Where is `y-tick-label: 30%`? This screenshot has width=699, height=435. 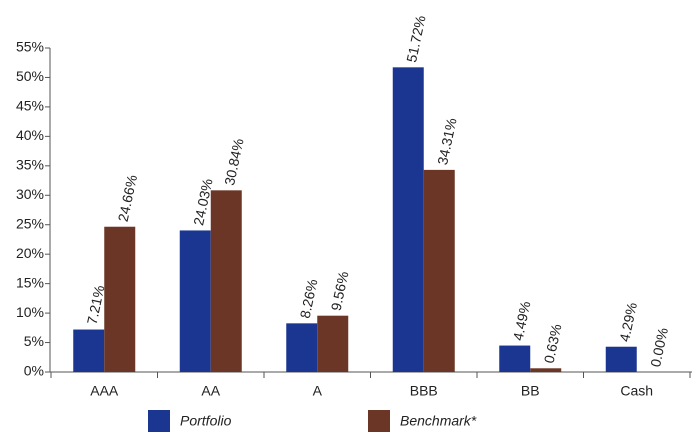
y-tick-label: 30% is located at coordinates (30, 194).